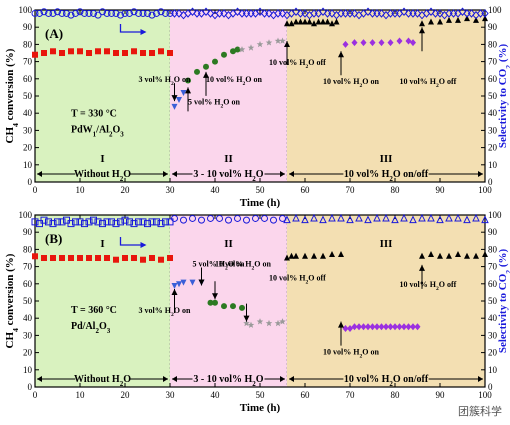 This screenshot has height=425, width=510. I want to click on y-tick-label-left: 90, so click(28, 27).